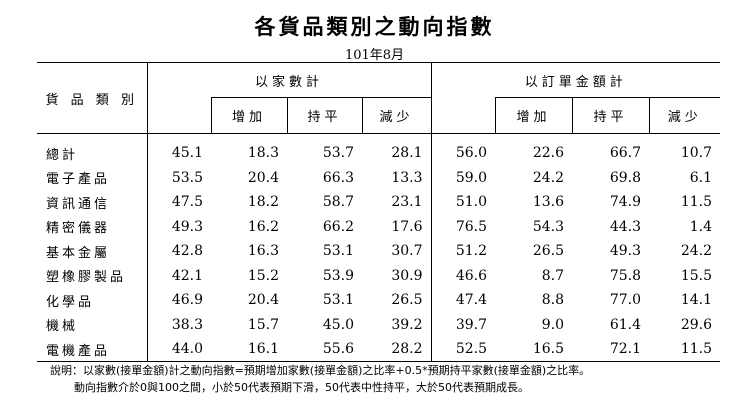 This screenshot has height=417, width=749. What do you see at coordinates (179, 115) in the screenshot?
I see `count-index-header` at bounding box center [179, 115].